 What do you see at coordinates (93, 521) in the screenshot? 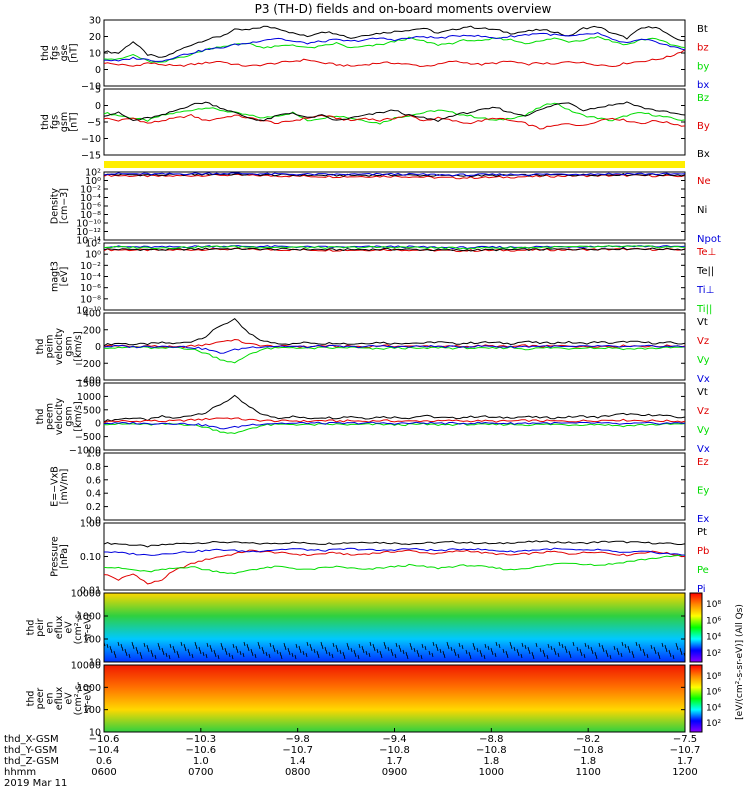
I see `y-tick-label: 0.0` at bounding box center [93, 521].